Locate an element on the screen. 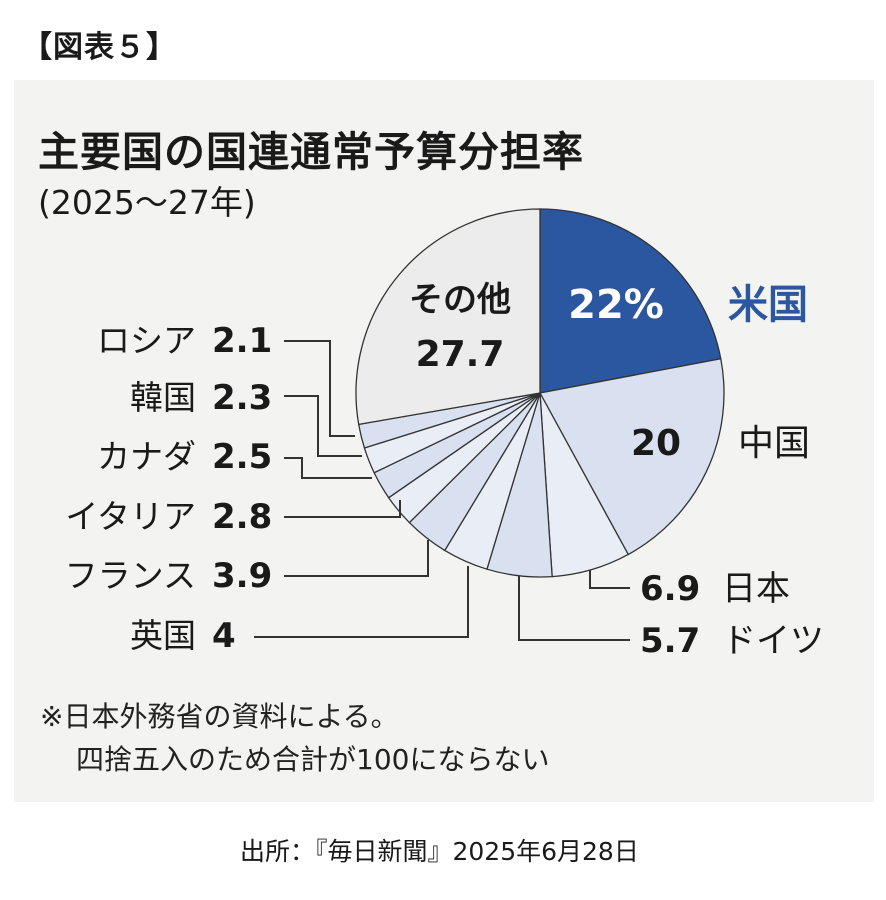  data-label-italy: 2.8 is located at coordinates (242, 517).